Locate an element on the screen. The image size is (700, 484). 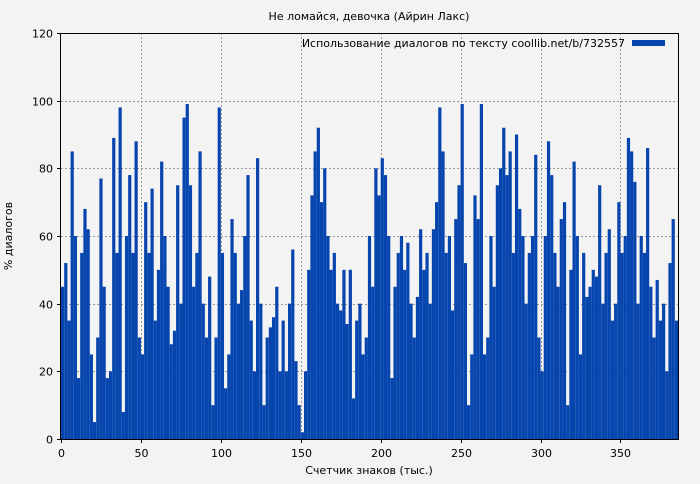
legend-swatch is located at coordinates (648, 43).